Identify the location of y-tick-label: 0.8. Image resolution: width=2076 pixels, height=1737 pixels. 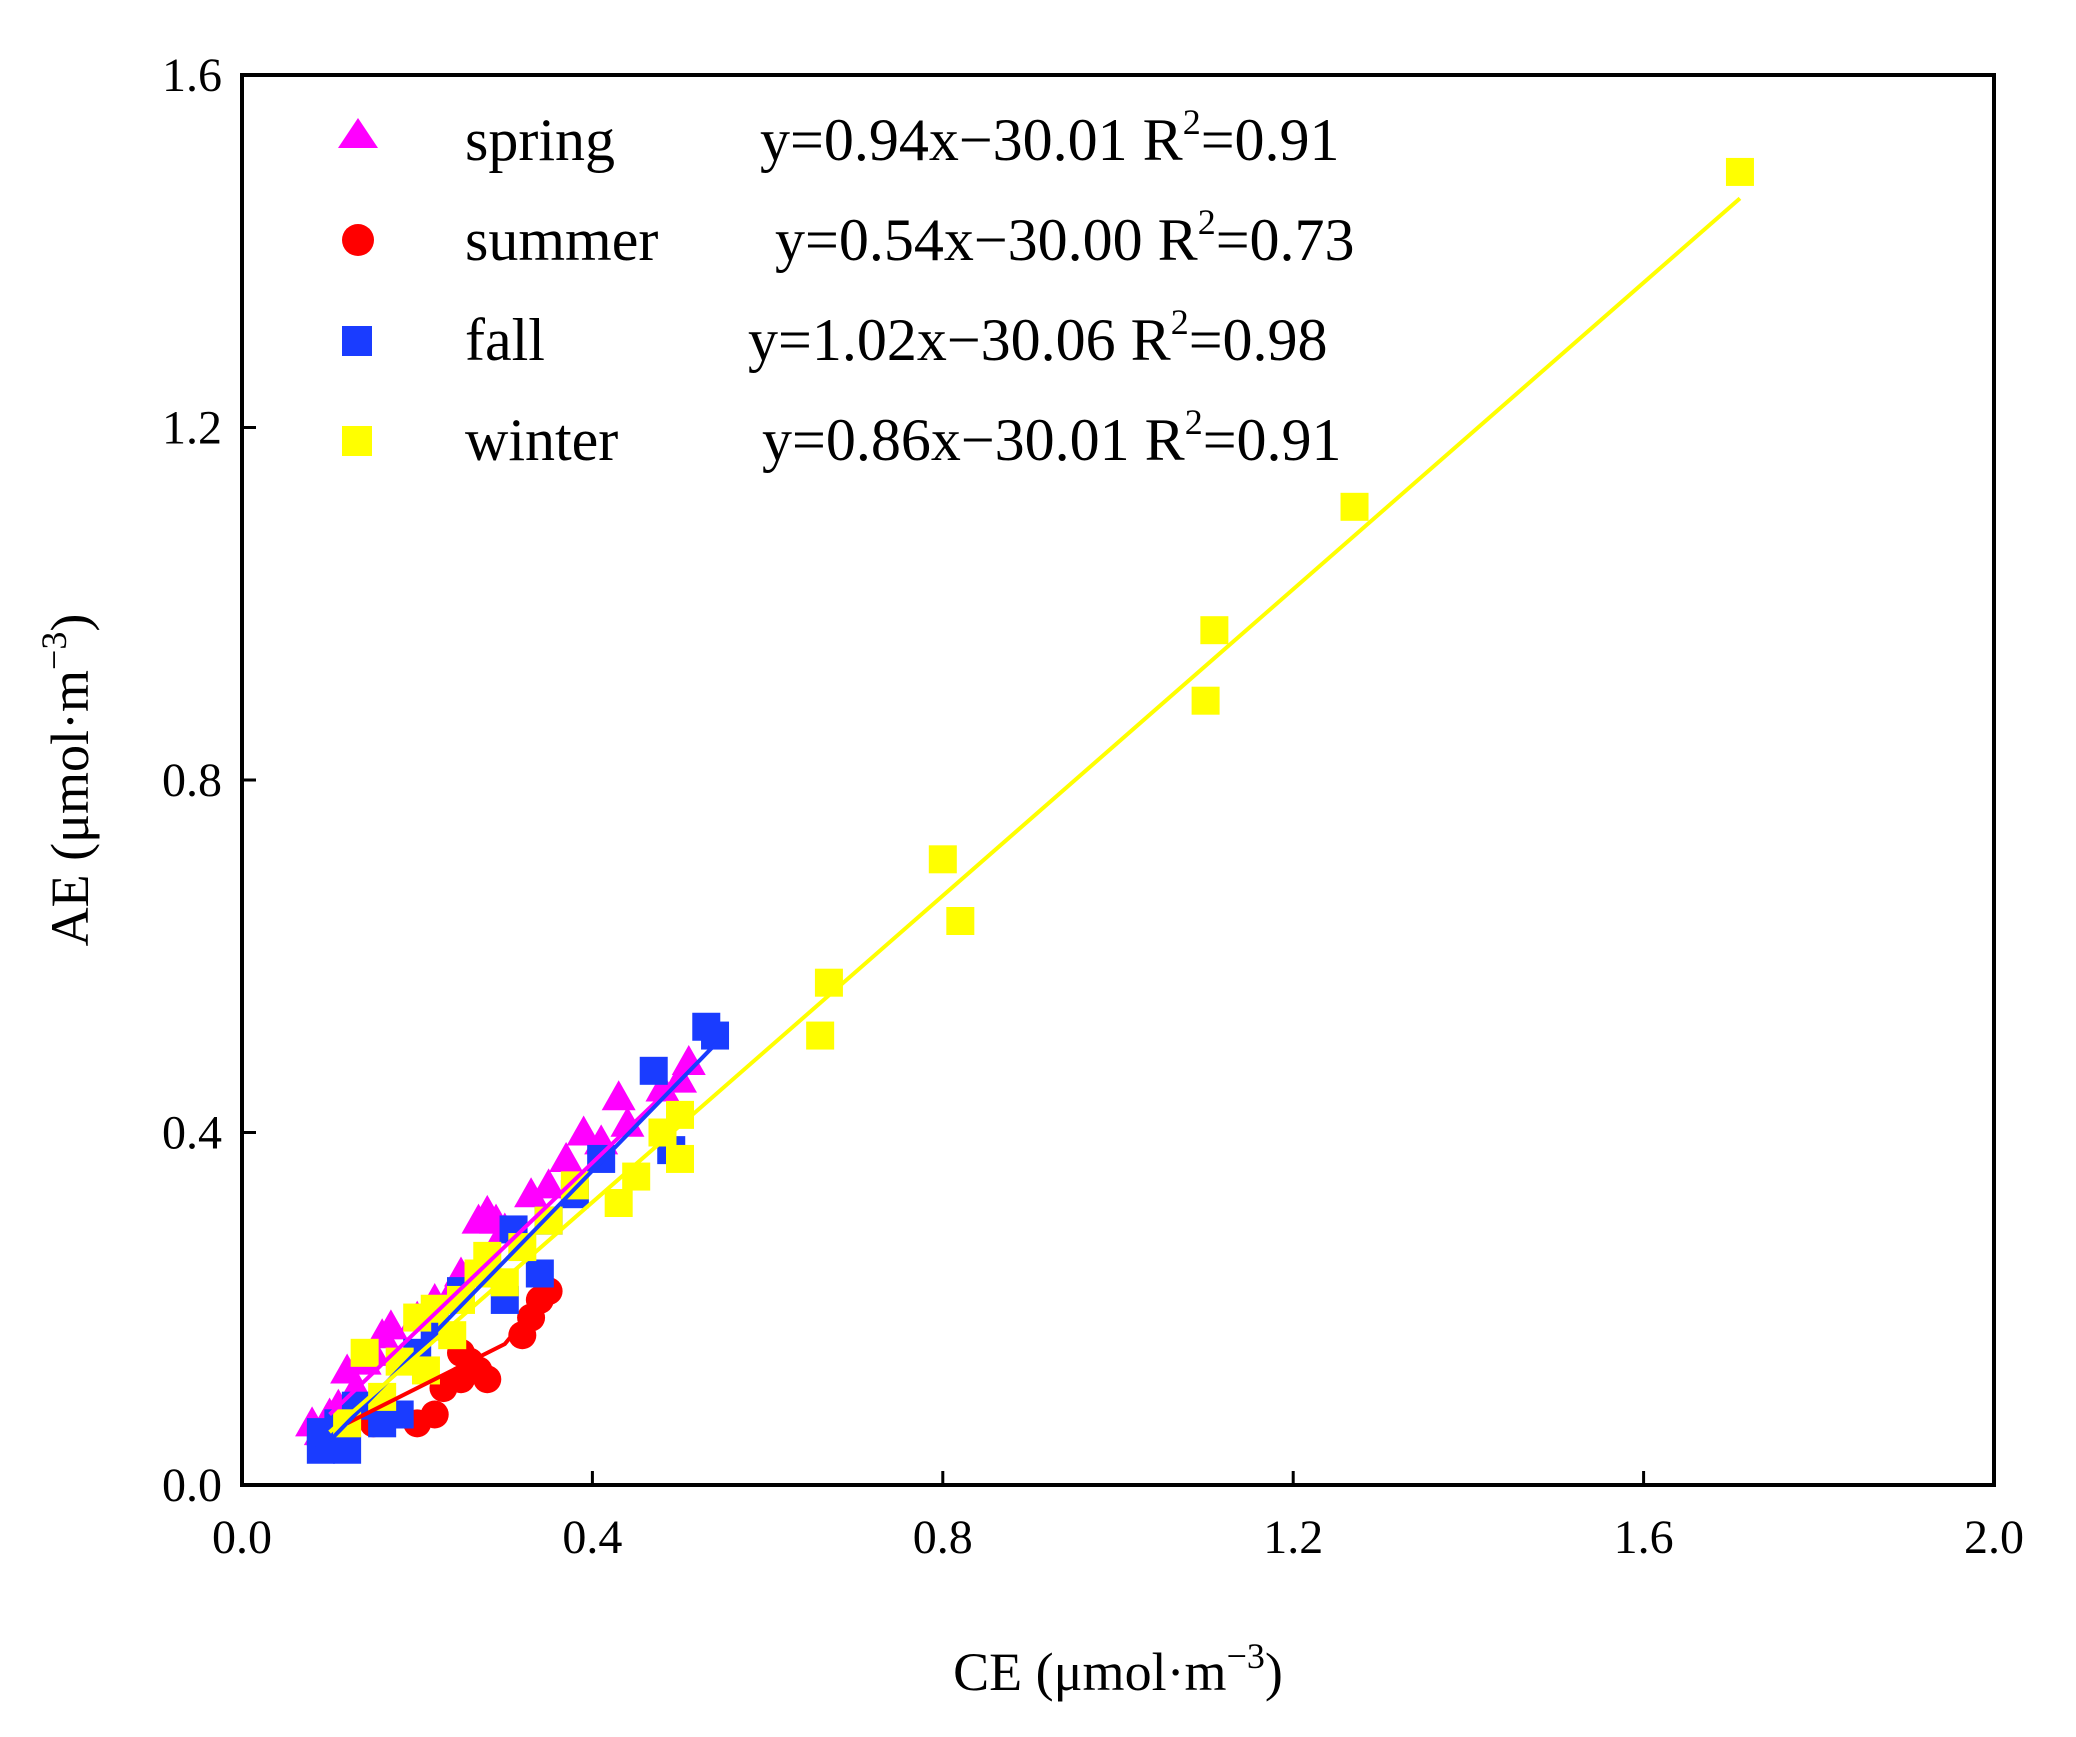
(192, 780).